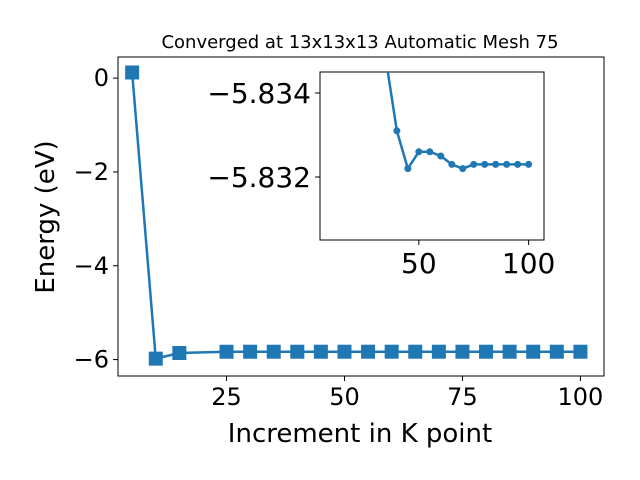 The image size is (640, 480). What do you see at coordinates (359, 42) in the screenshot?
I see `chart-title: Converged at 13x13x13 Automatic Mesh 75` at bounding box center [359, 42].